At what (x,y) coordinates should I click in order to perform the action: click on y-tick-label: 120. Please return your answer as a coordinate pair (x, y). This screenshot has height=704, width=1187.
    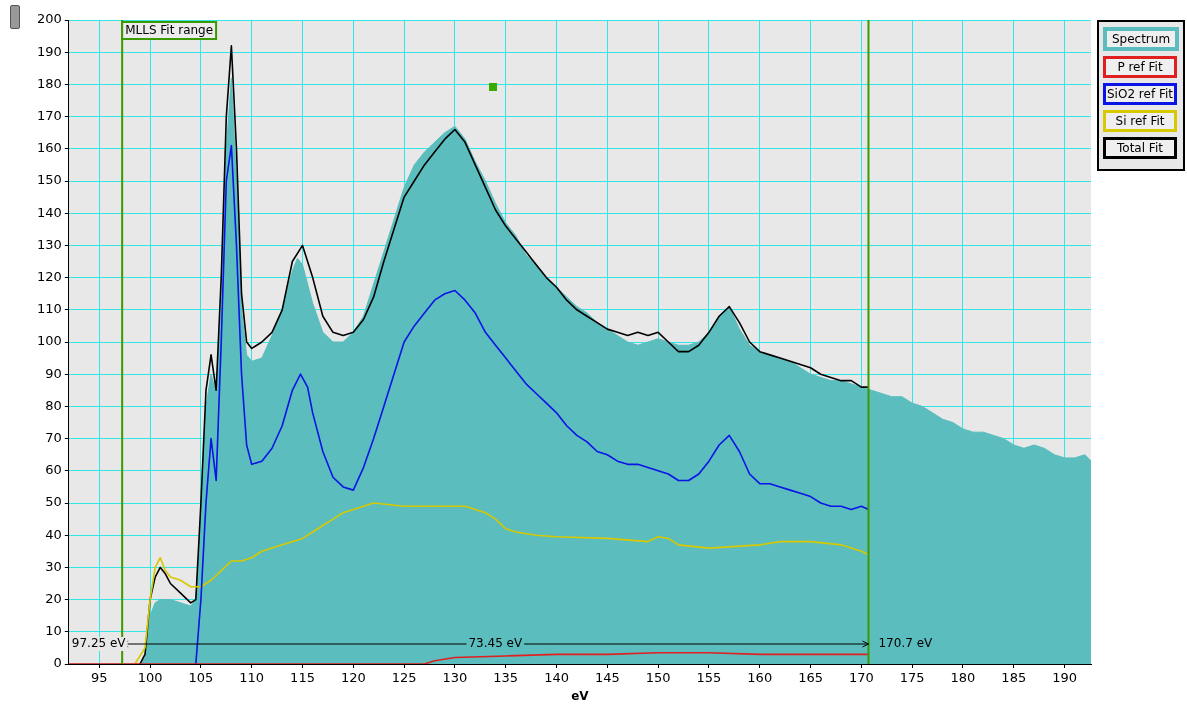
    Looking at the image, I should click on (49, 276).